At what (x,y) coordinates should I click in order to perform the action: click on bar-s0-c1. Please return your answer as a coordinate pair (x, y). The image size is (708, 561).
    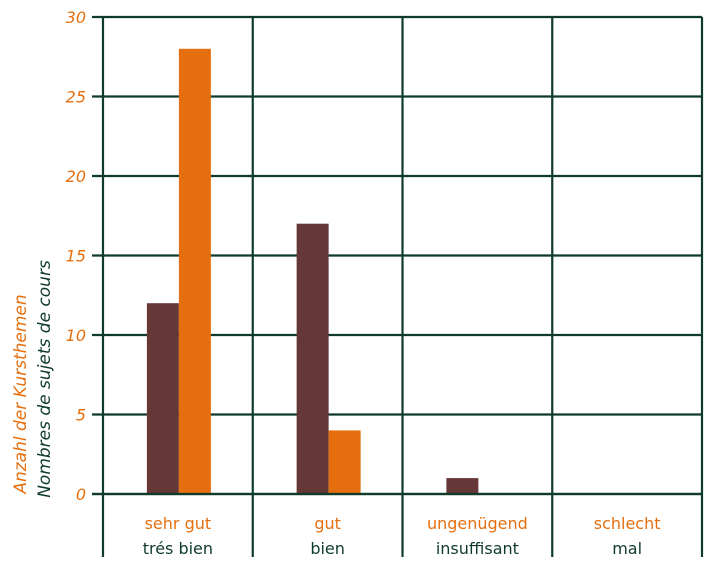
    Looking at the image, I should click on (312, 358).